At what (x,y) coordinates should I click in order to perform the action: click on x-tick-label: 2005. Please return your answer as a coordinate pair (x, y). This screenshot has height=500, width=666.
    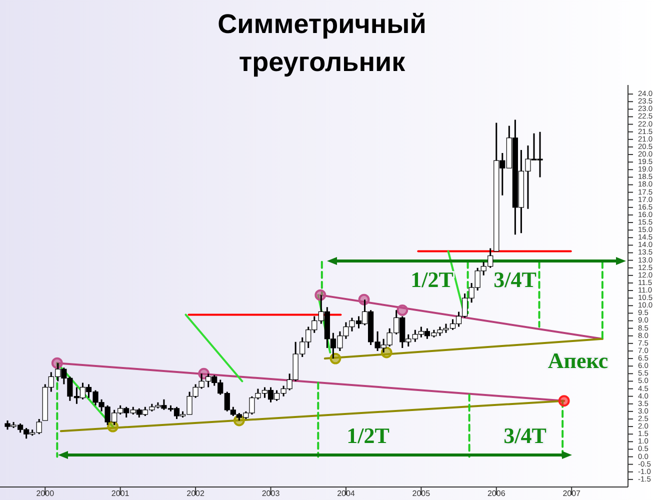
    Looking at the image, I should click on (421, 493).